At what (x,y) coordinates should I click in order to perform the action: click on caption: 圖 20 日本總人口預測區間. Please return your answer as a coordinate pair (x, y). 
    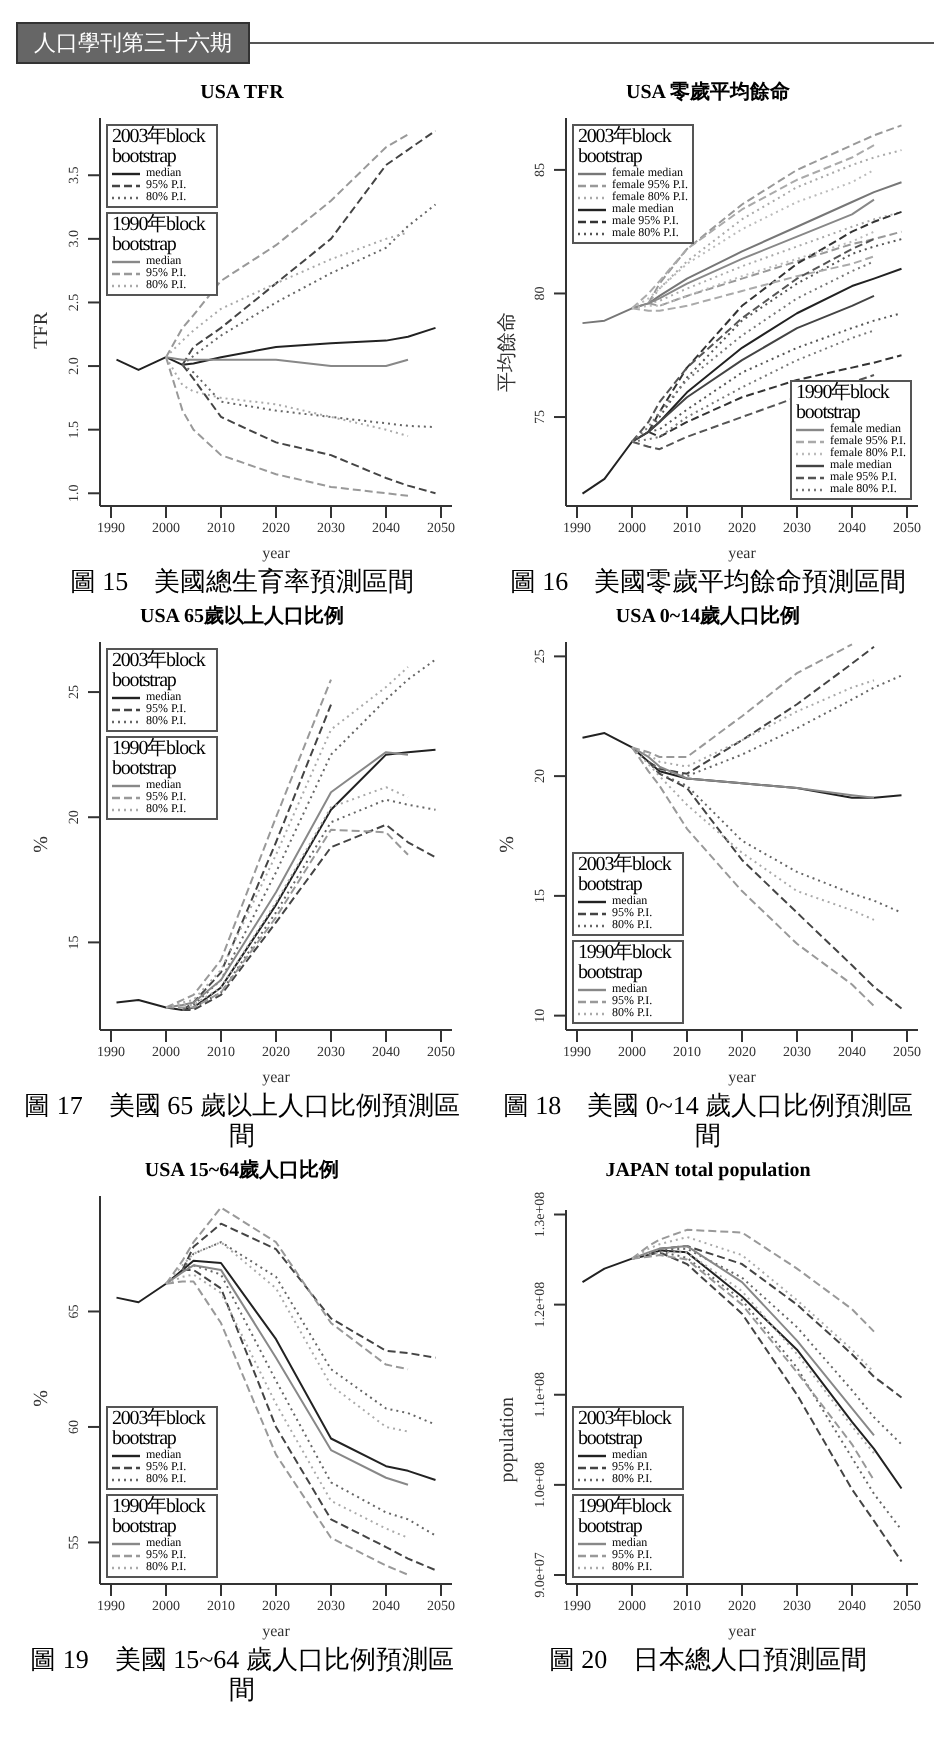
    Looking at the image, I should click on (708, 1660).